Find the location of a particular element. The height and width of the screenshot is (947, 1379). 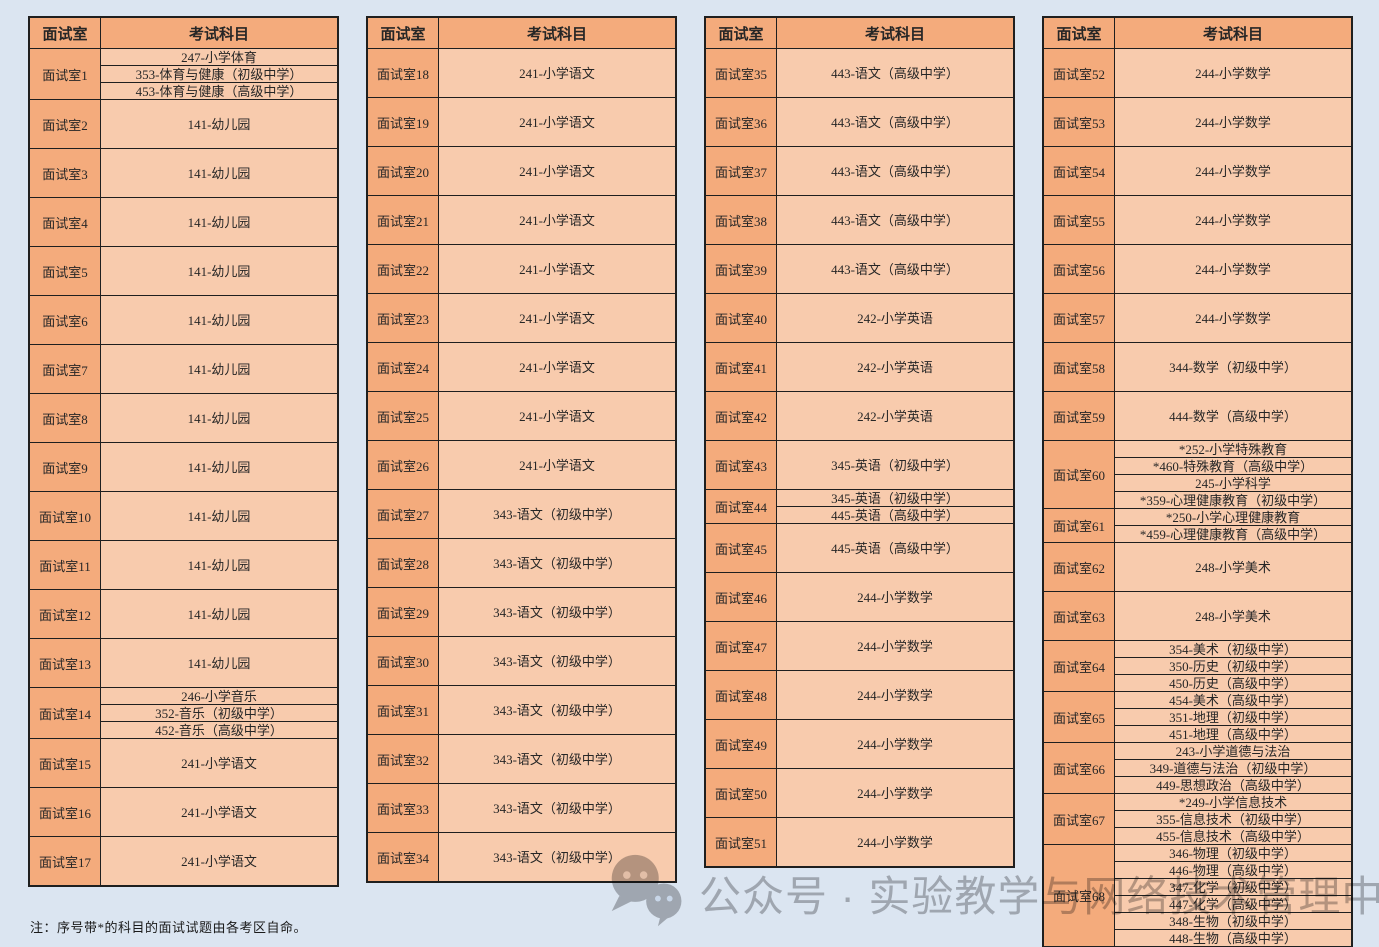

room-row: 面试室9 141-幼儿园 is located at coordinates (183, 466).